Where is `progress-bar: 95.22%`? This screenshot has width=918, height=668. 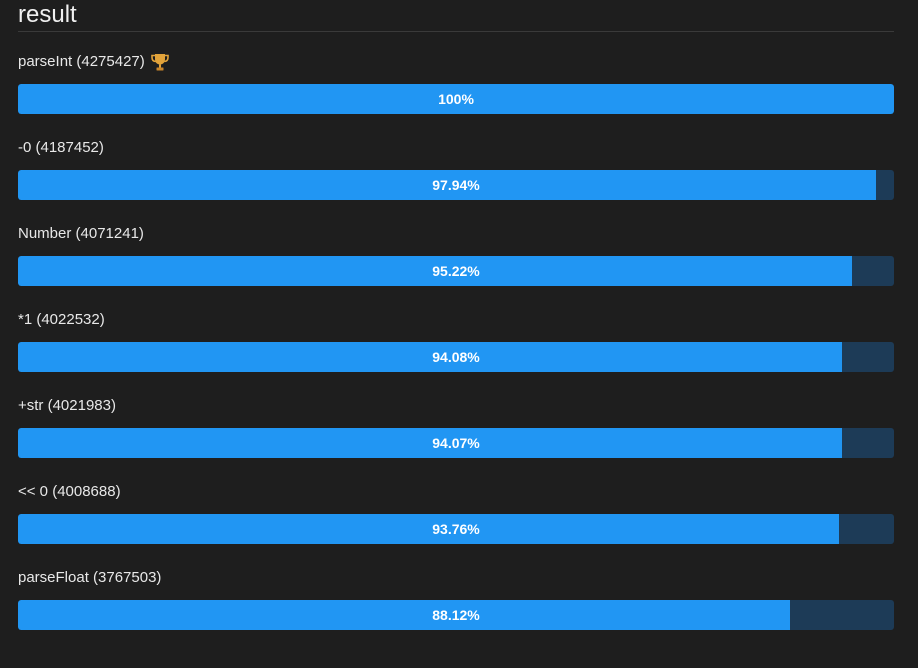 progress-bar: 95.22% is located at coordinates (456, 271).